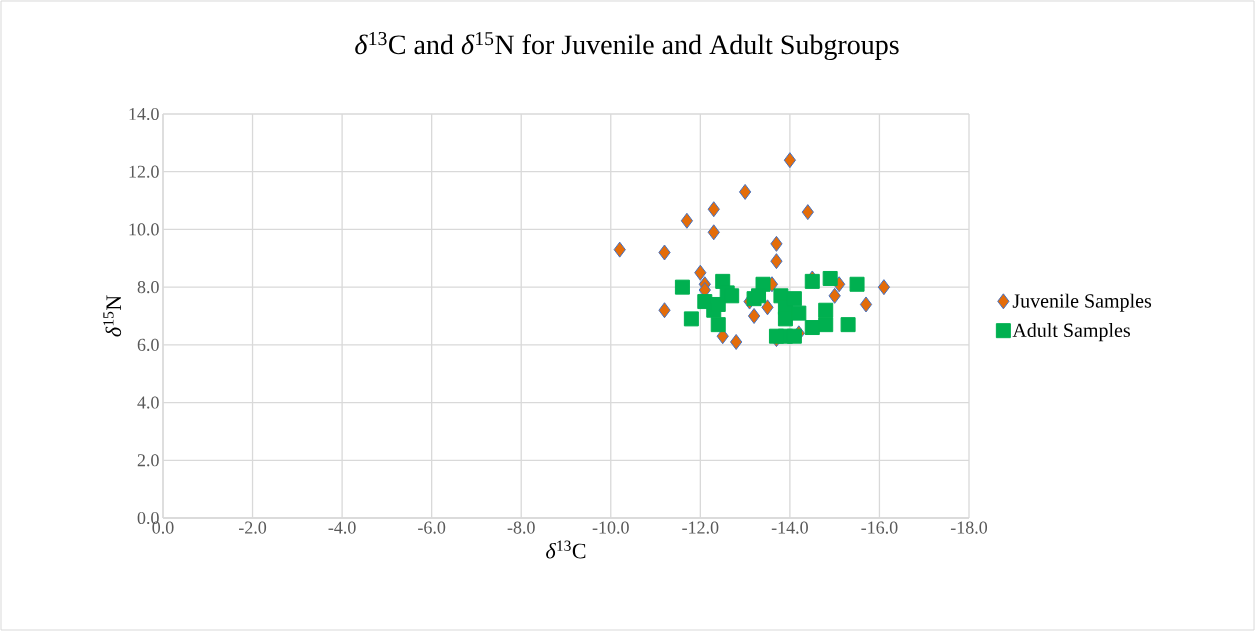 The image size is (1255, 631). What do you see at coordinates (1071, 332) in the screenshot?
I see `legend-label: Adult Samples` at bounding box center [1071, 332].